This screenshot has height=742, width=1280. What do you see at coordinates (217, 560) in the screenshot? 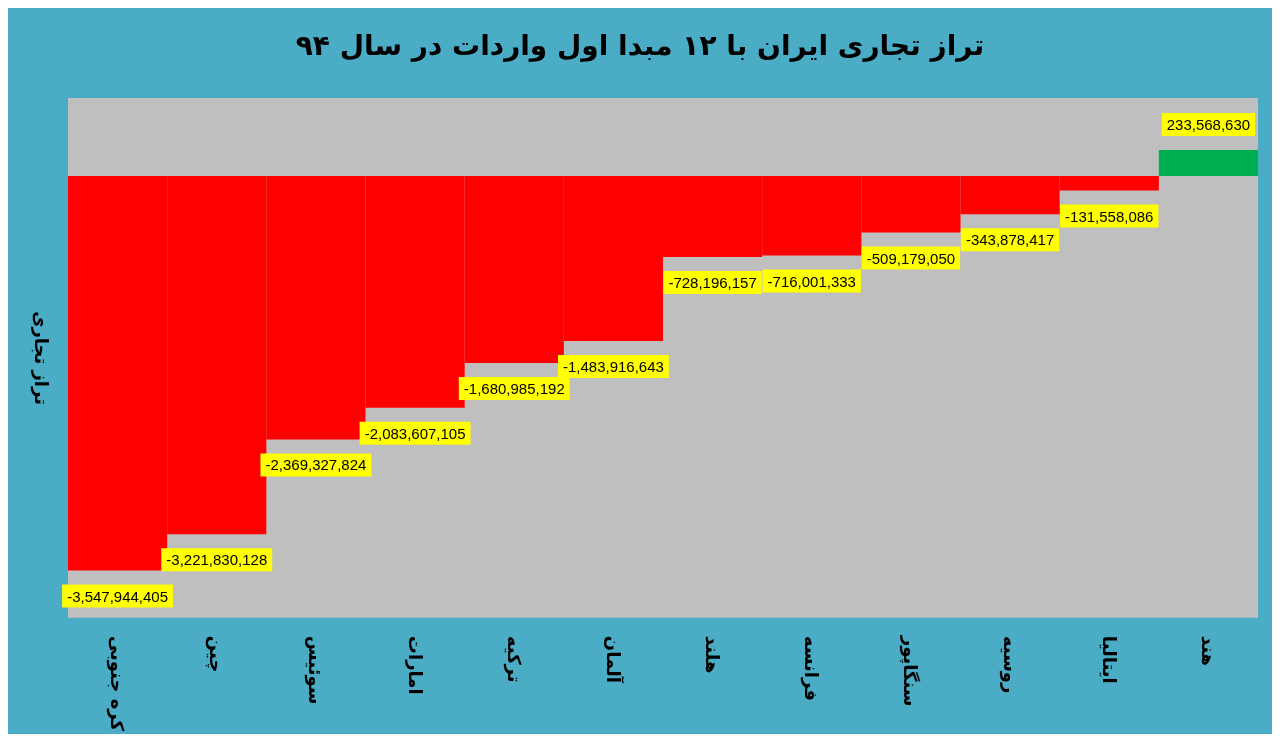
I see `data-label: -3,221,830,128` at bounding box center [217, 560].